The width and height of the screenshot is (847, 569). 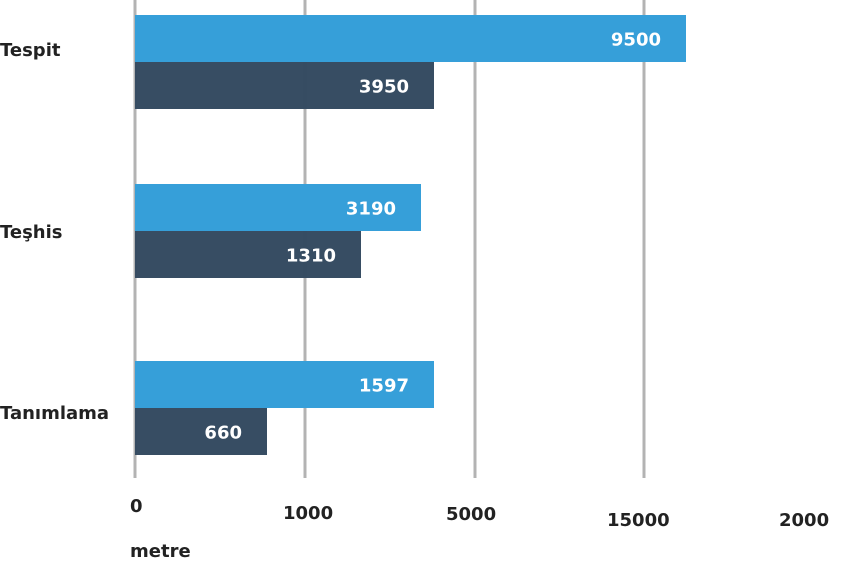 I want to click on category-label: Tespit, so click(x=30, y=50).